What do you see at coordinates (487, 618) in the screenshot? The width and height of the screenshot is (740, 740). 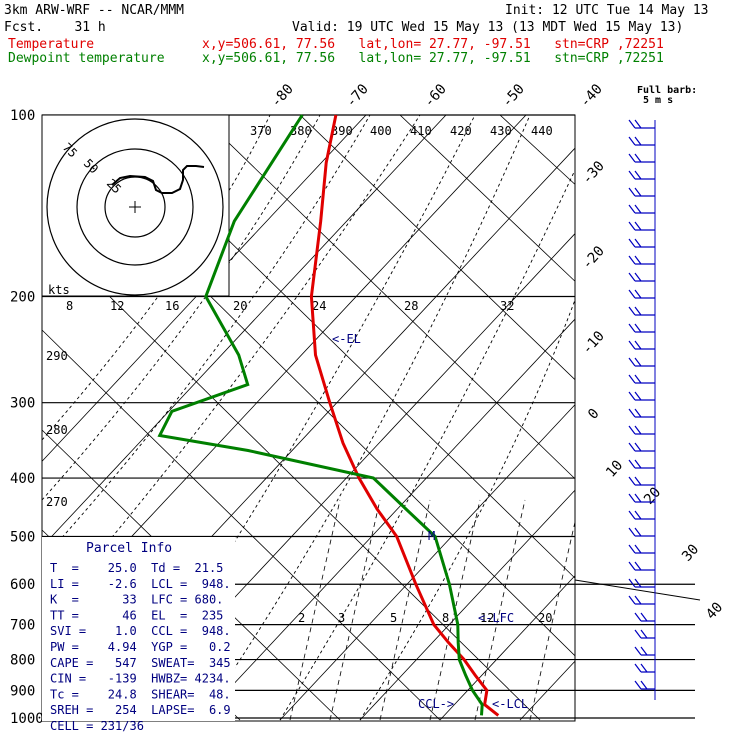 I see `mixing-label: 12` at bounding box center [487, 618].